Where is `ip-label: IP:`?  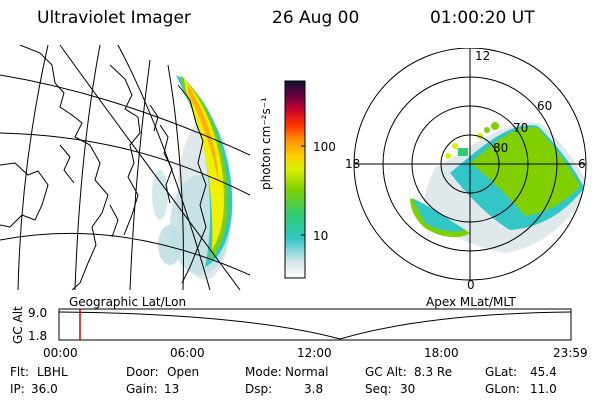
ip-label: IP: is located at coordinates (17, 389).